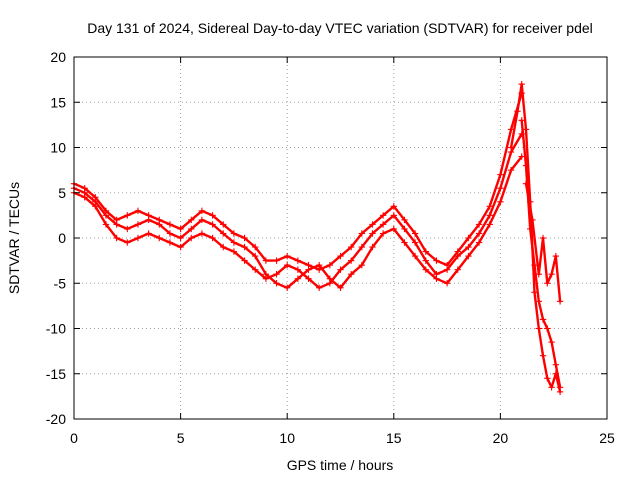  What do you see at coordinates (56, 419) in the screenshot?
I see `y-tick-label: -20` at bounding box center [56, 419].